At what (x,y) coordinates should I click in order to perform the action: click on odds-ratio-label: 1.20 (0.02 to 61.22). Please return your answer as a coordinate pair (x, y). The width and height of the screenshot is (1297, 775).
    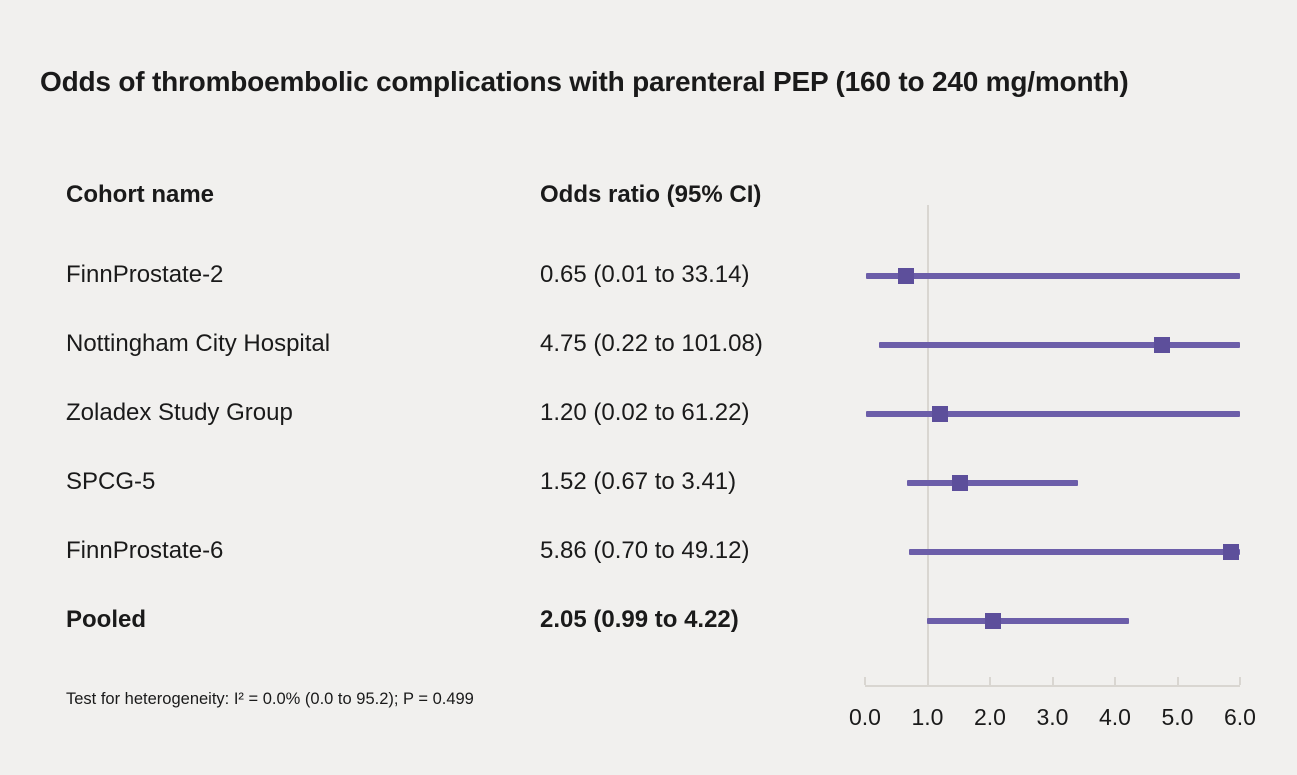
    Looking at the image, I should click on (645, 412).